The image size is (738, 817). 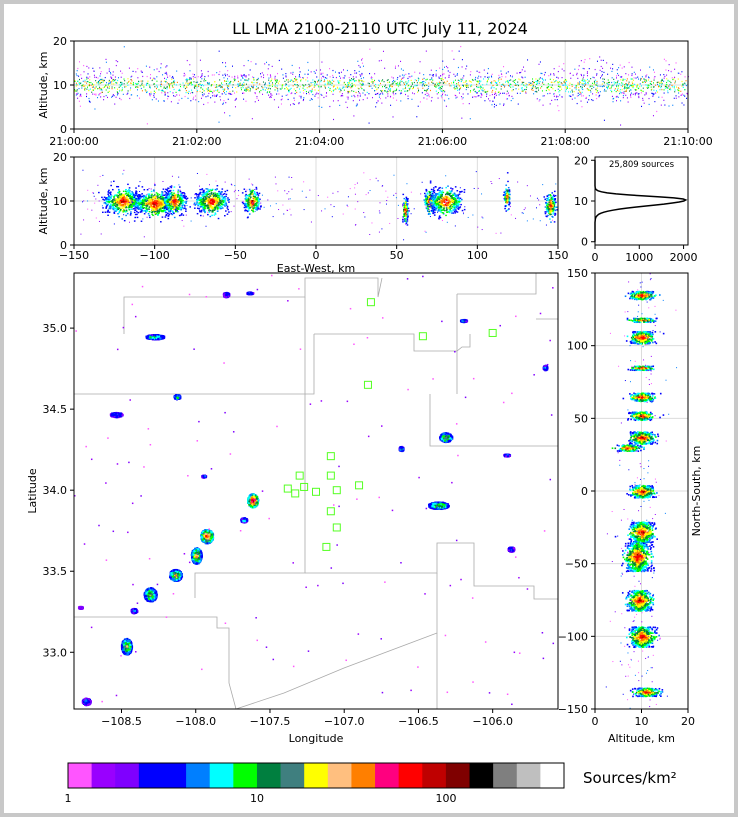 I want to click on time-tick-label: 21:10:00, so click(x=687, y=141).